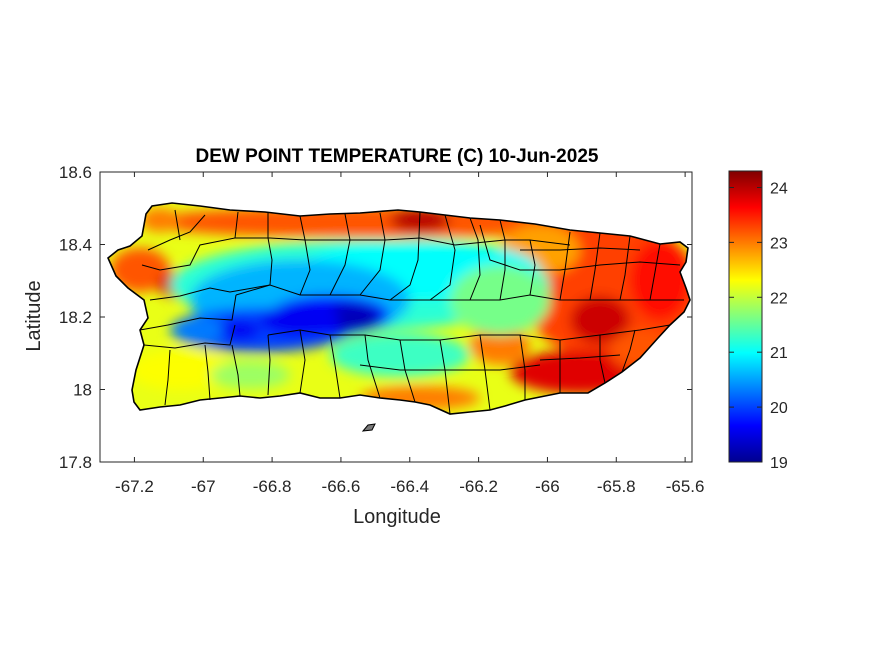  What do you see at coordinates (75, 317) in the screenshot?
I see `y-tick-label: 18.2` at bounding box center [75, 317].